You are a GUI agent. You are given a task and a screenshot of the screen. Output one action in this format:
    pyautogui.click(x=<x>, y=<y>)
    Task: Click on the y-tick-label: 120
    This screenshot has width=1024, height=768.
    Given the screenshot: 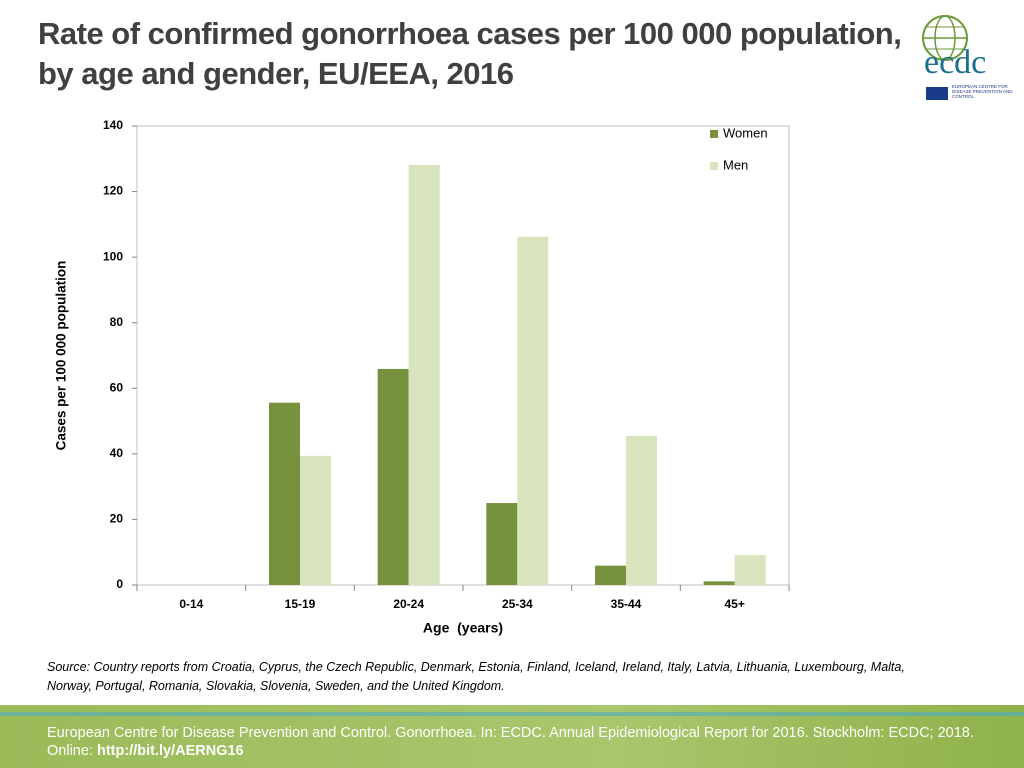 What is the action you would take?
    pyautogui.click(x=113, y=191)
    